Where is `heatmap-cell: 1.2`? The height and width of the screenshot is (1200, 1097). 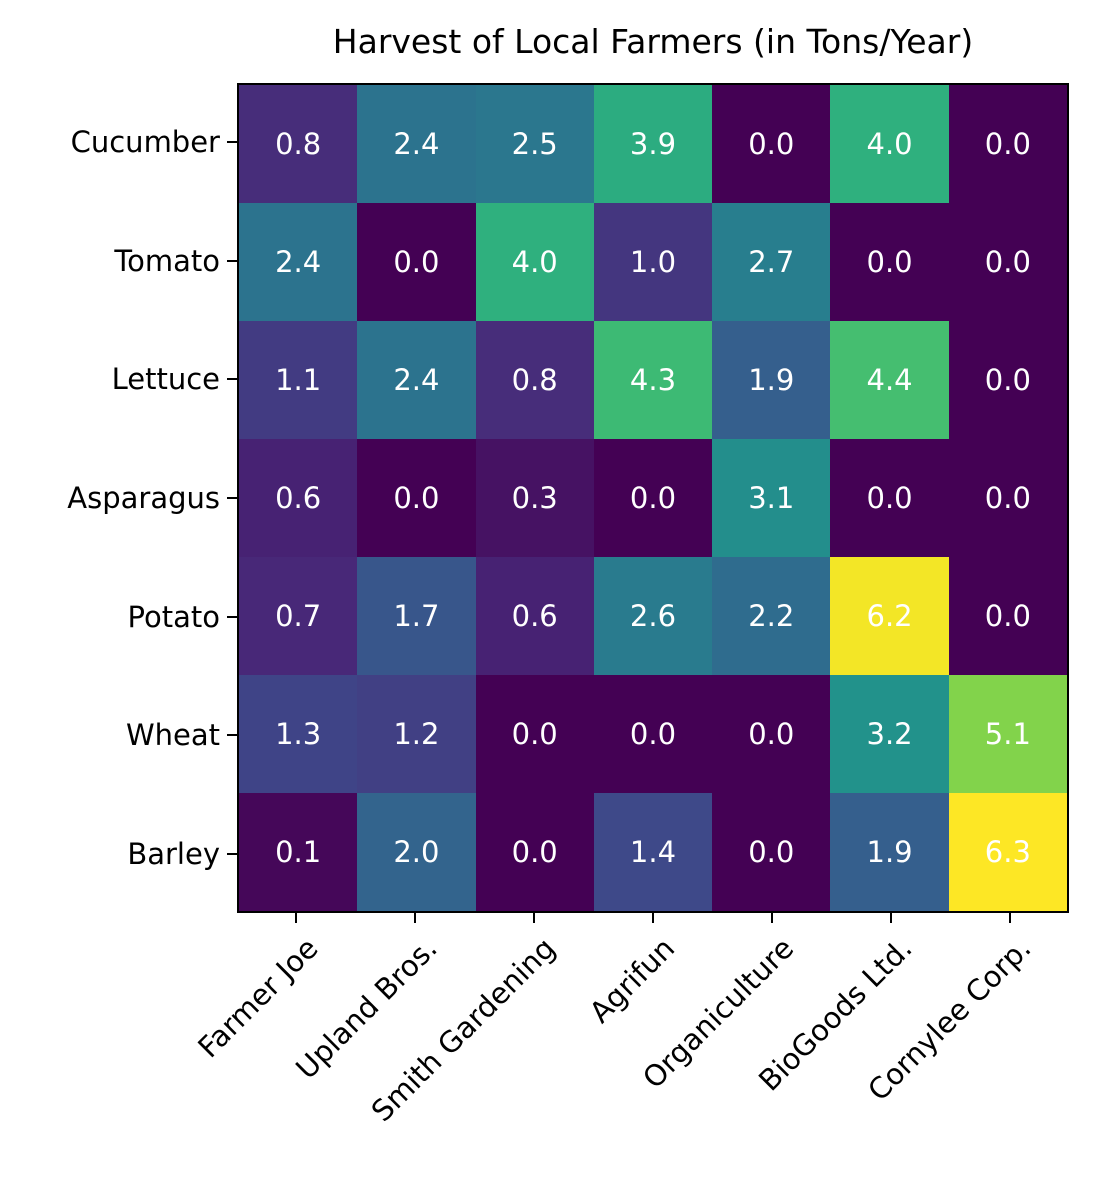 heatmap-cell: 1.2 is located at coordinates (416, 734).